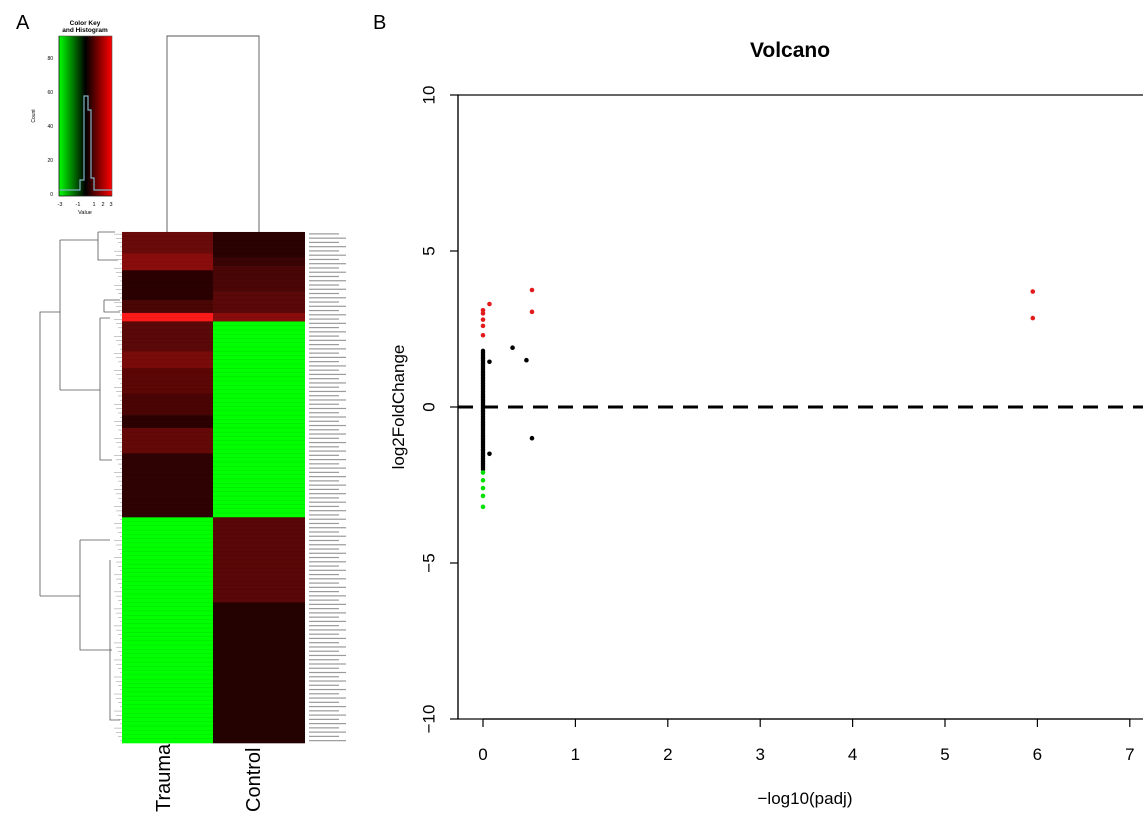 The width and height of the screenshot is (1143, 823). I want to click on column-dendrogram, so click(213, 133).